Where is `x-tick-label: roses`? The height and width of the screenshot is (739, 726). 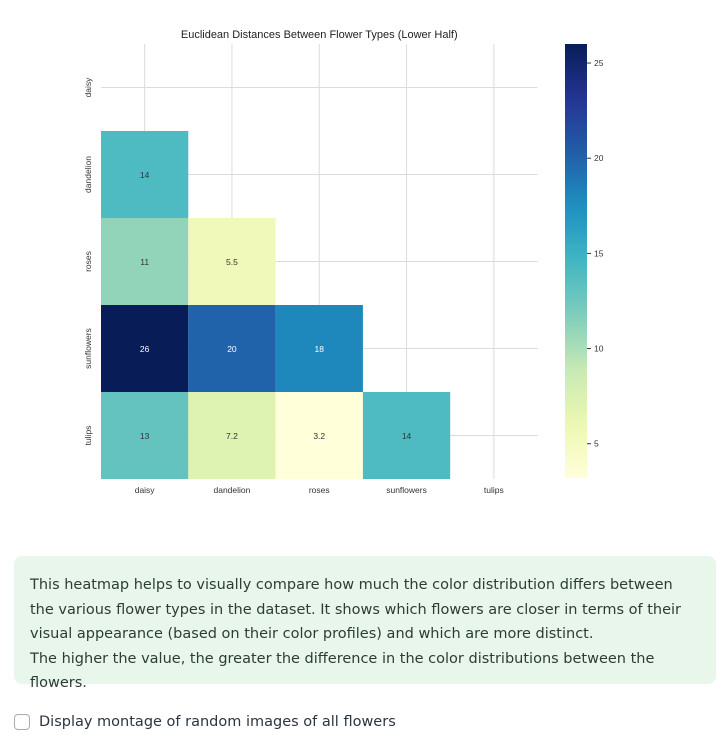 x-tick-label: roses is located at coordinates (319, 490).